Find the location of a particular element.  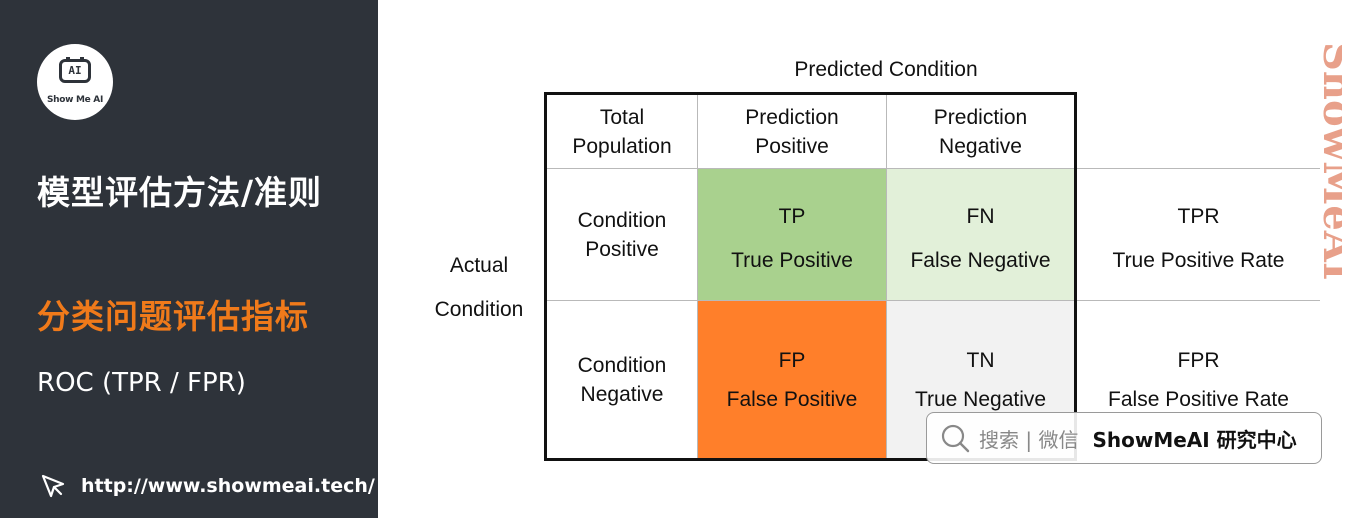

sidebar-topic: ROC (TPR / FPR) is located at coordinates (141, 383).